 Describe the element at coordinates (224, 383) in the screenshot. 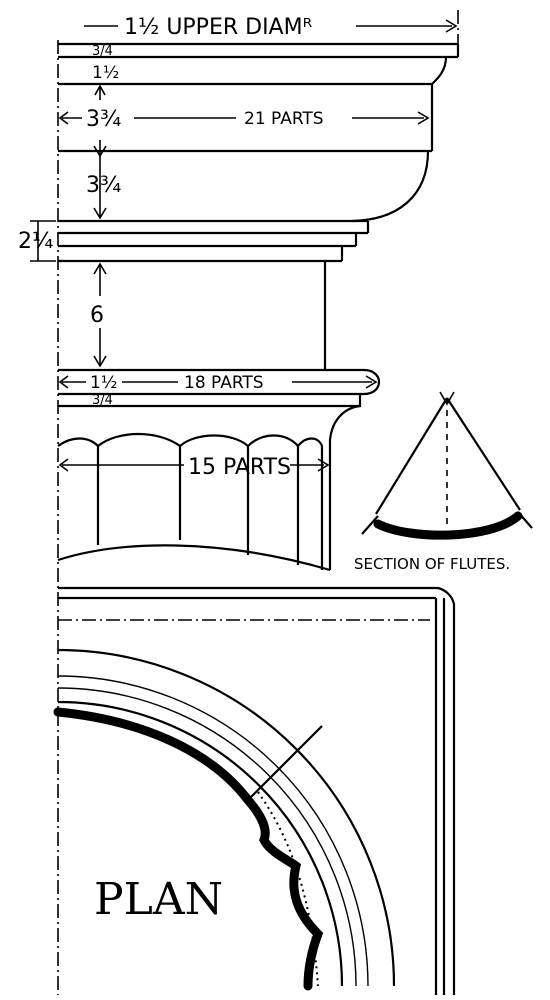

I see `label-eighteen-parts: 18 PARTS` at that location.